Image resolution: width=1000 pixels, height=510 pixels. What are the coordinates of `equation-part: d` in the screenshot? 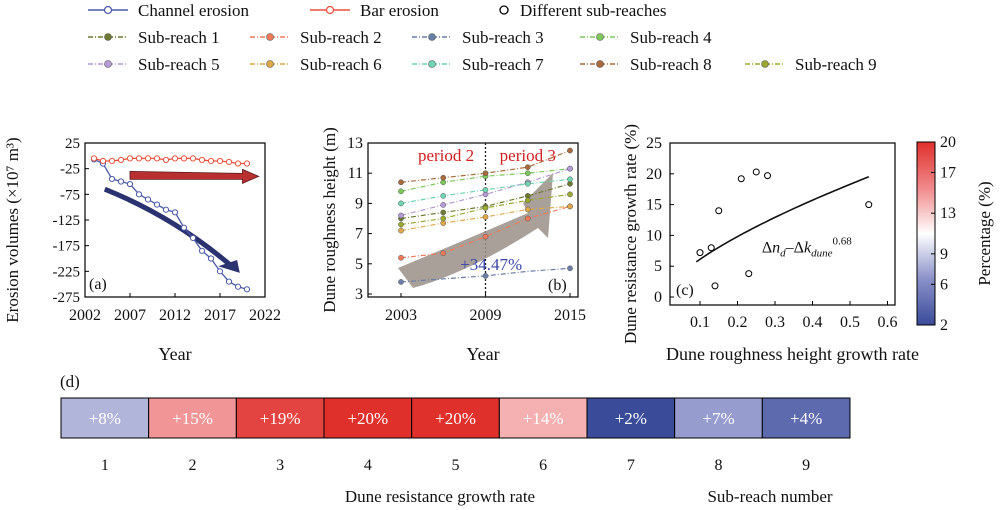 It's located at (783, 254).